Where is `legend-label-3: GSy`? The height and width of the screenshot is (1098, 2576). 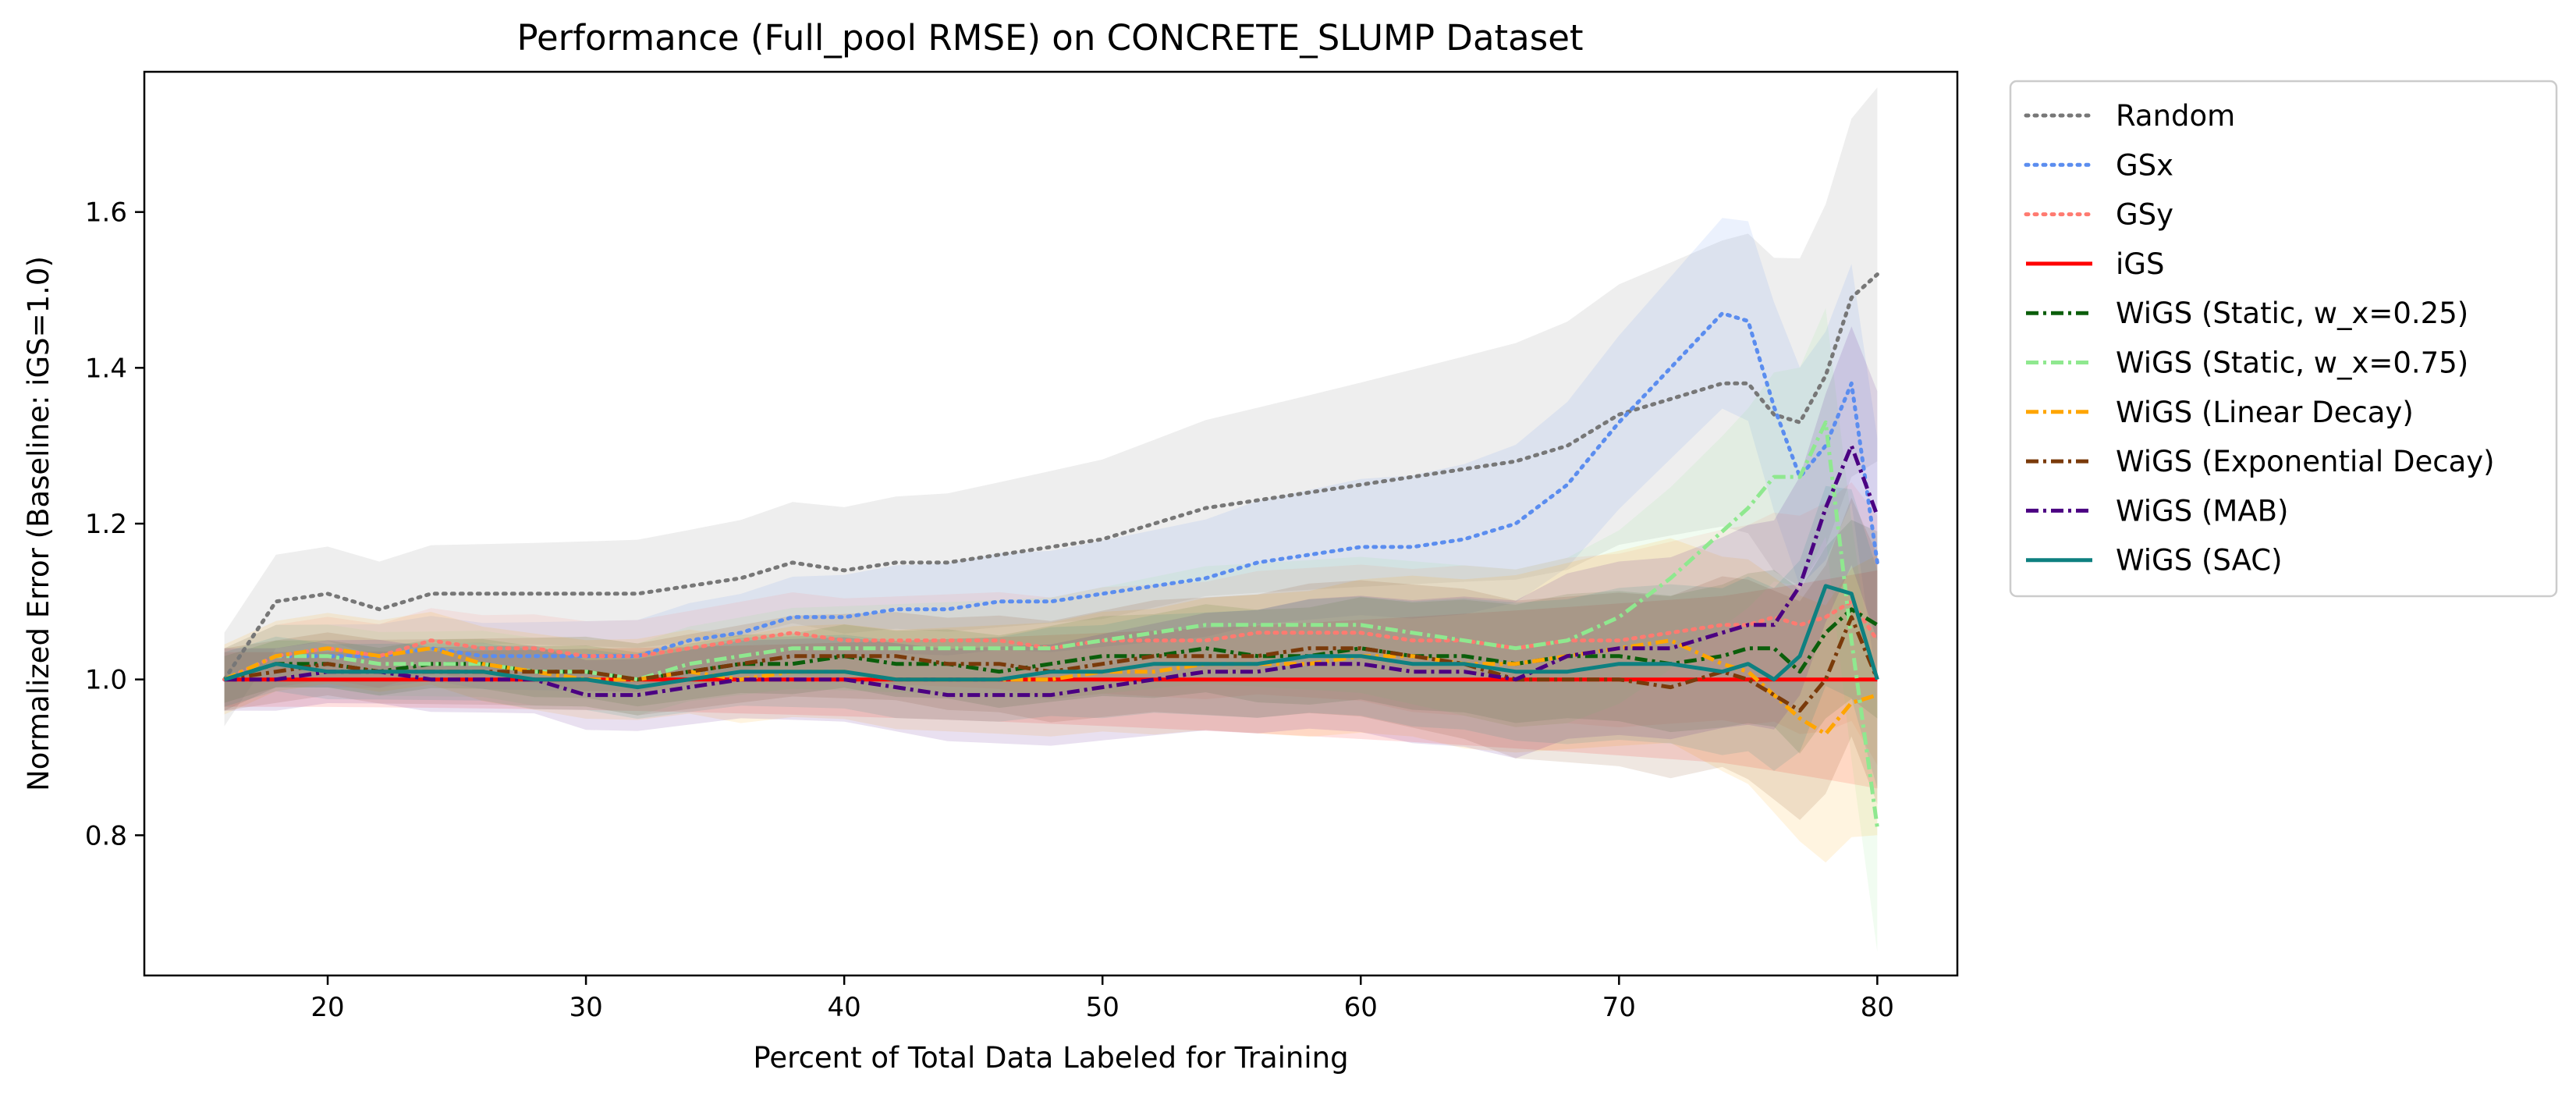
legend-label-3: GSy is located at coordinates (2144, 215).